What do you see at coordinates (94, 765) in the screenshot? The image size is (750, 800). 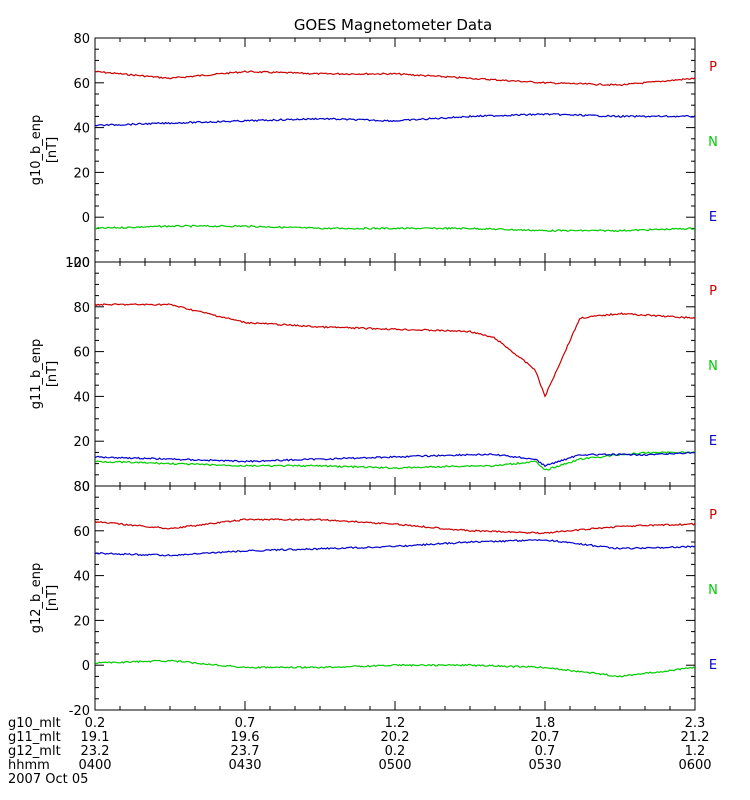 I see `footer-value: 0400` at bounding box center [94, 765].